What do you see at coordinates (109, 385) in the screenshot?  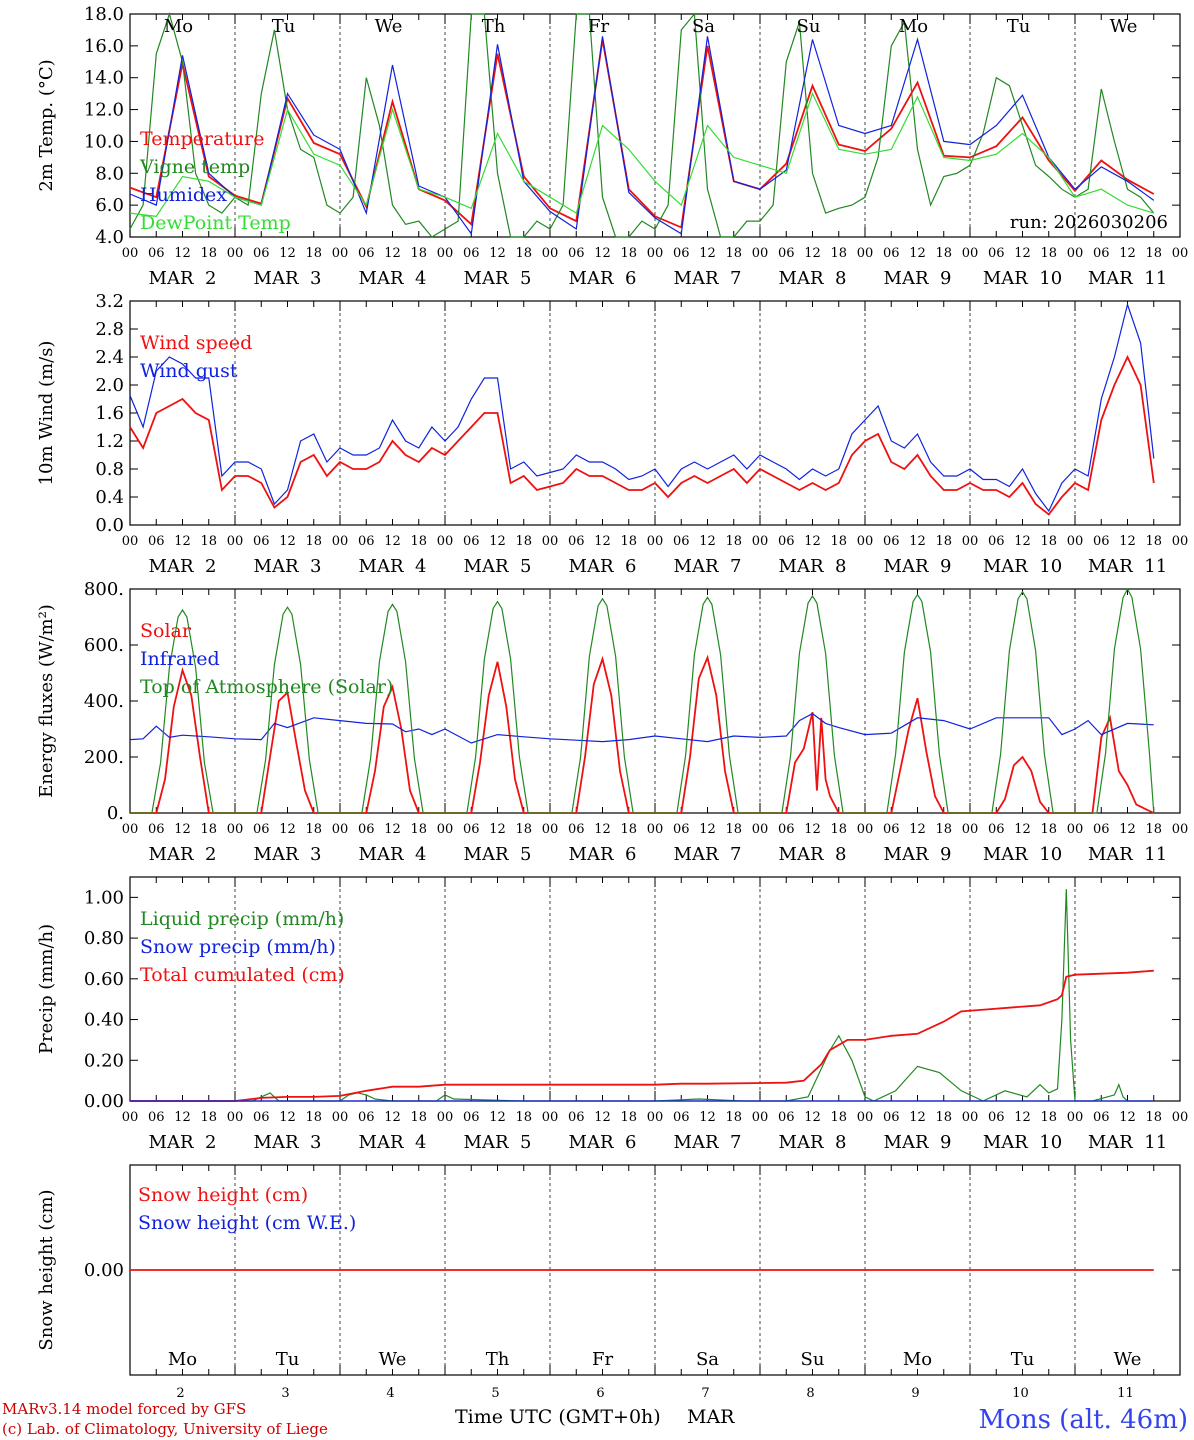 I see `y-tick-label: 2.0` at bounding box center [109, 385].